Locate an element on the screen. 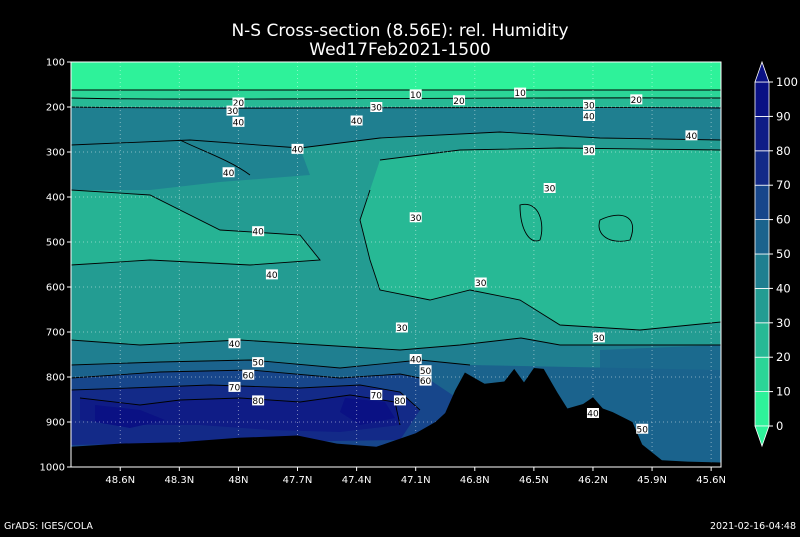 The width and height of the screenshot is (800, 537). field-upper-moist-left is located at coordinates (190, 165).